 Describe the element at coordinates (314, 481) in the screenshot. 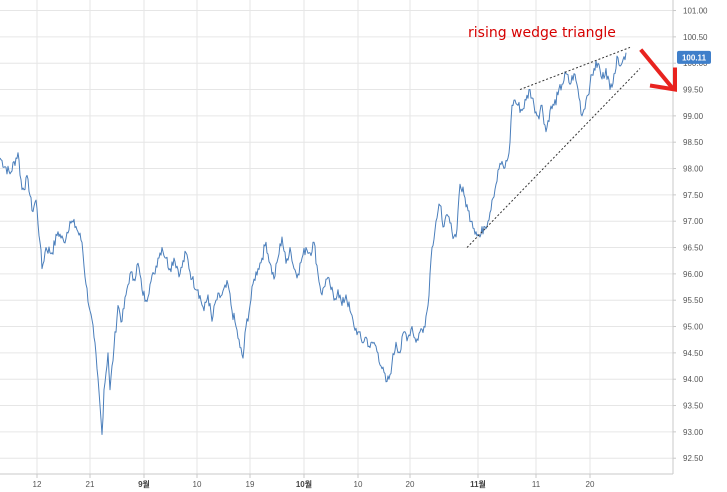

I see `x-axis-tick-labels: 12 21 9월 10 19 10월 10 20 11월 11 20` at that location.